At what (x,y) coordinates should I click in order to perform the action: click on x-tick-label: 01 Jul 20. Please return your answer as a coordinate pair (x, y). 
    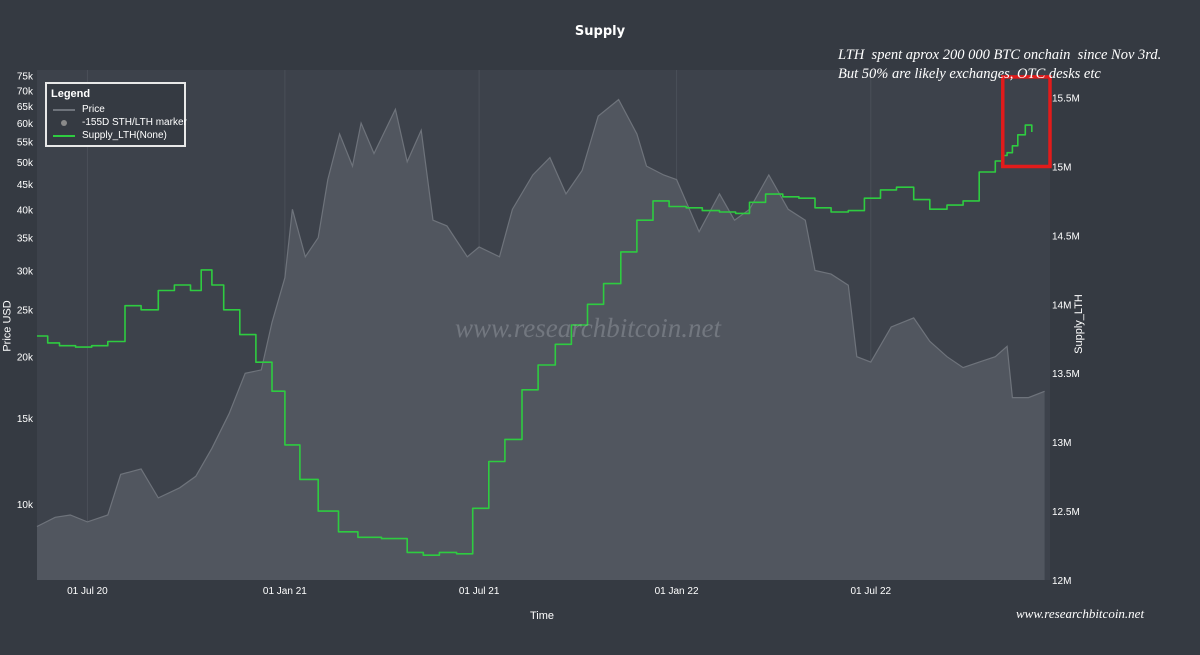
    Looking at the image, I should click on (87, 591).